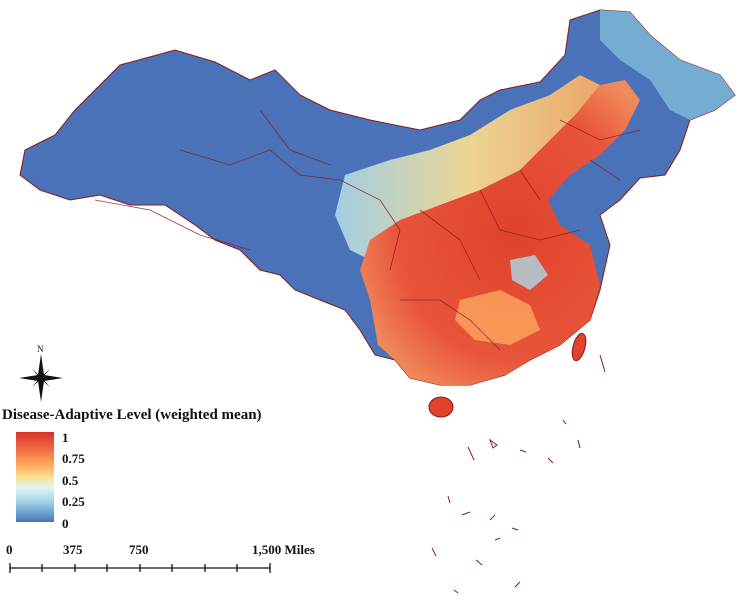 Image resolution: width=746 pixels, height=609 pixels. I want to click on legend-tick-1: 1, so click(65, 437).